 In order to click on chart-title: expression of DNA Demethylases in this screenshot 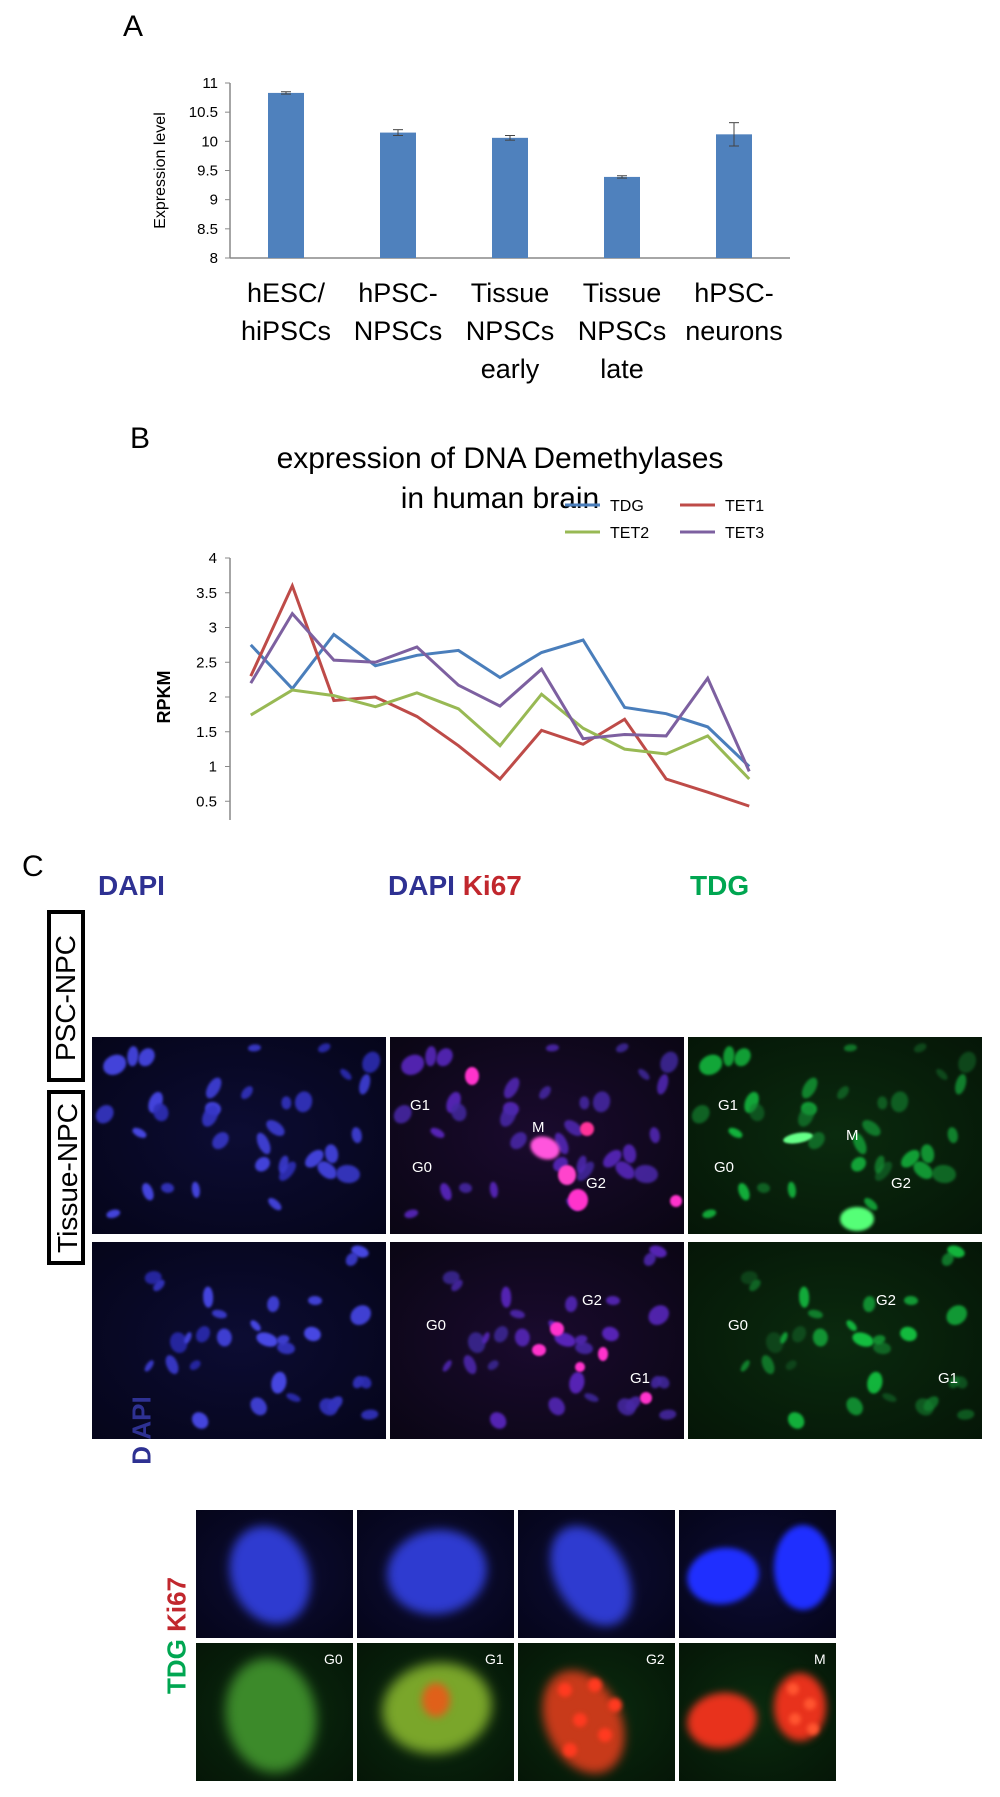, I will do `click(500, 458)`.